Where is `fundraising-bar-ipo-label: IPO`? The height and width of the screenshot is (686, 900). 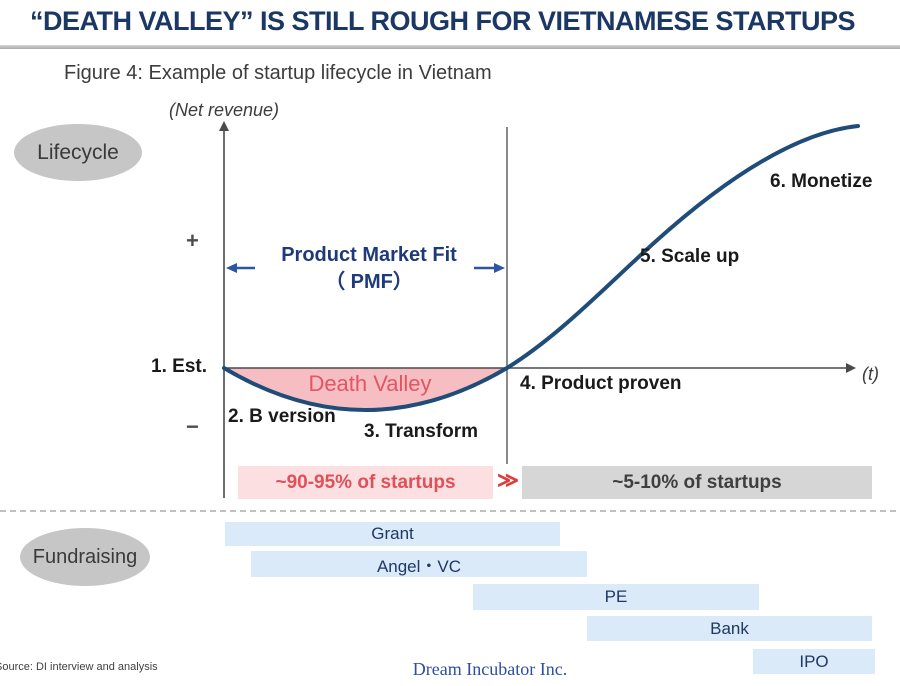
fundraising-bar-ipo-label: IPO is located at coordinates (814, 661).